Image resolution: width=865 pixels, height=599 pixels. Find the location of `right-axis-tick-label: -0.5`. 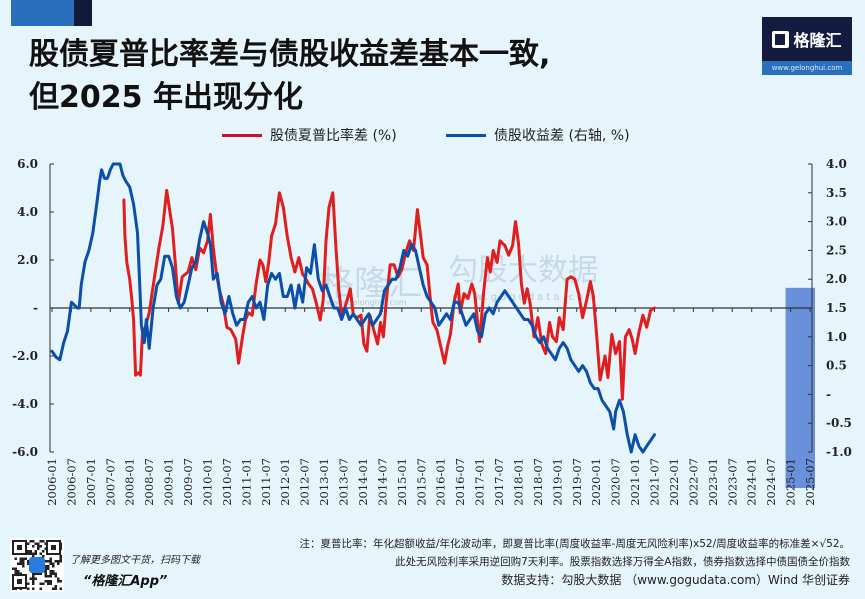

right-axis-tick-label: -0.5 is located at coordinates (839, 423).